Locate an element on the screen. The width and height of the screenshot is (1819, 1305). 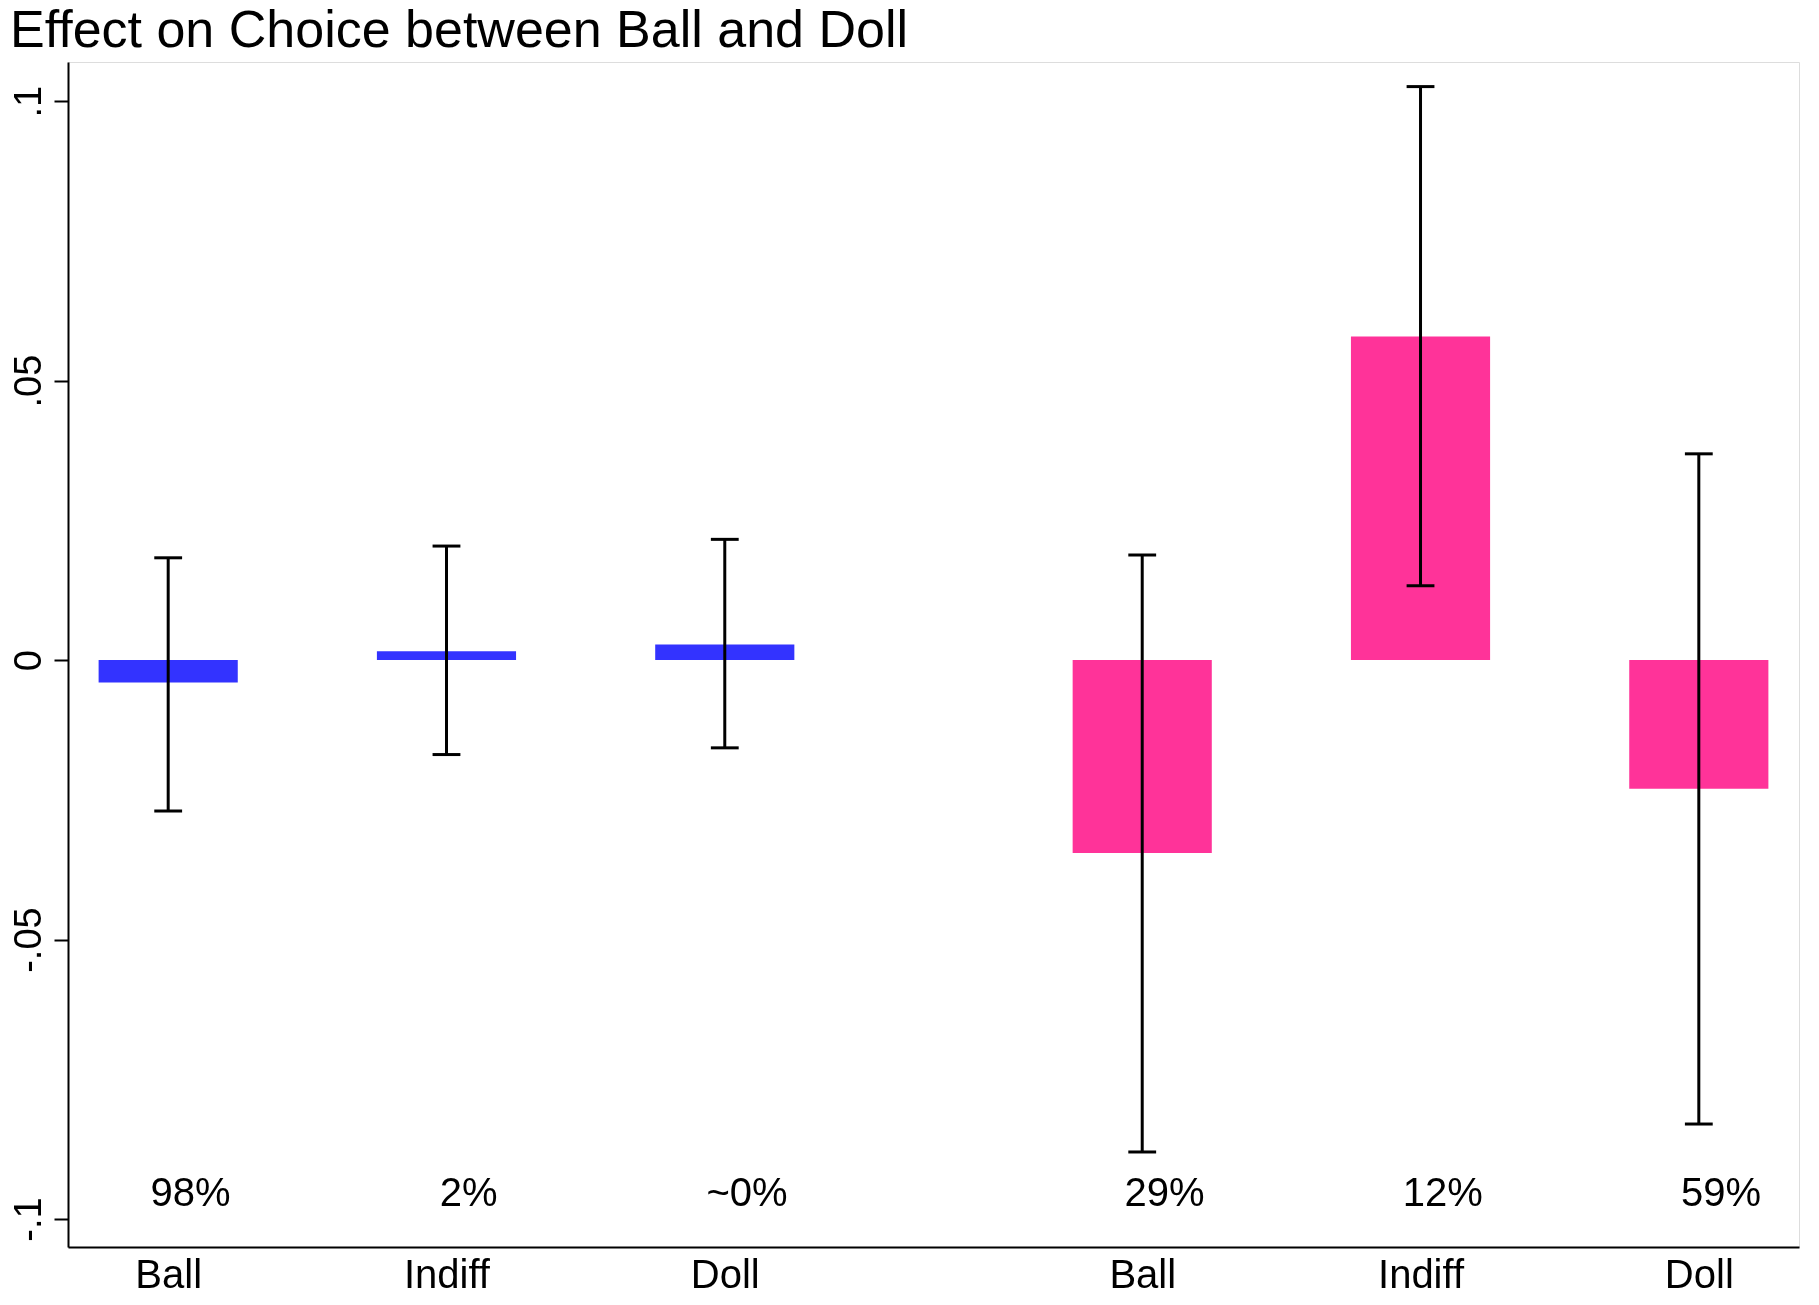
annotation: ~0% is located at coordinates (747, 1191).